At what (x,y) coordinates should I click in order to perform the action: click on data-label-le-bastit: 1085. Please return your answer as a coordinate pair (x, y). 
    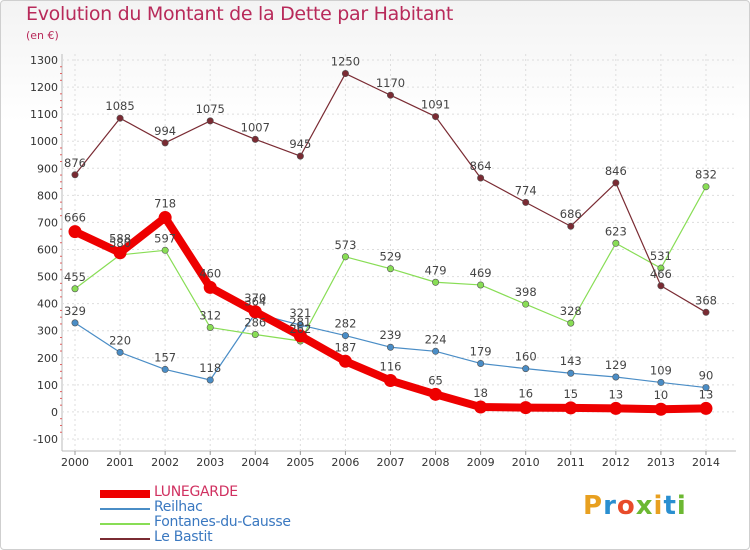
    Looking at the image, I should click on (119, 106).